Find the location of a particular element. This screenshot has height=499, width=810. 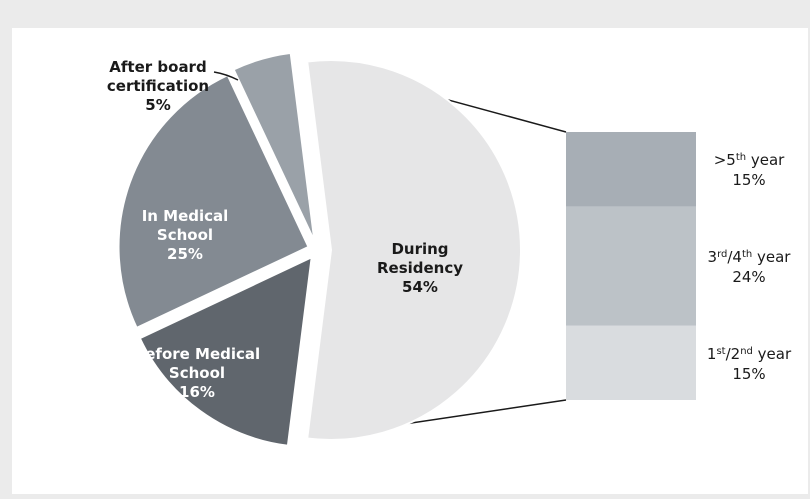

bar-value-3rd-4th-year: 24% is located at coordinates (748, 277).